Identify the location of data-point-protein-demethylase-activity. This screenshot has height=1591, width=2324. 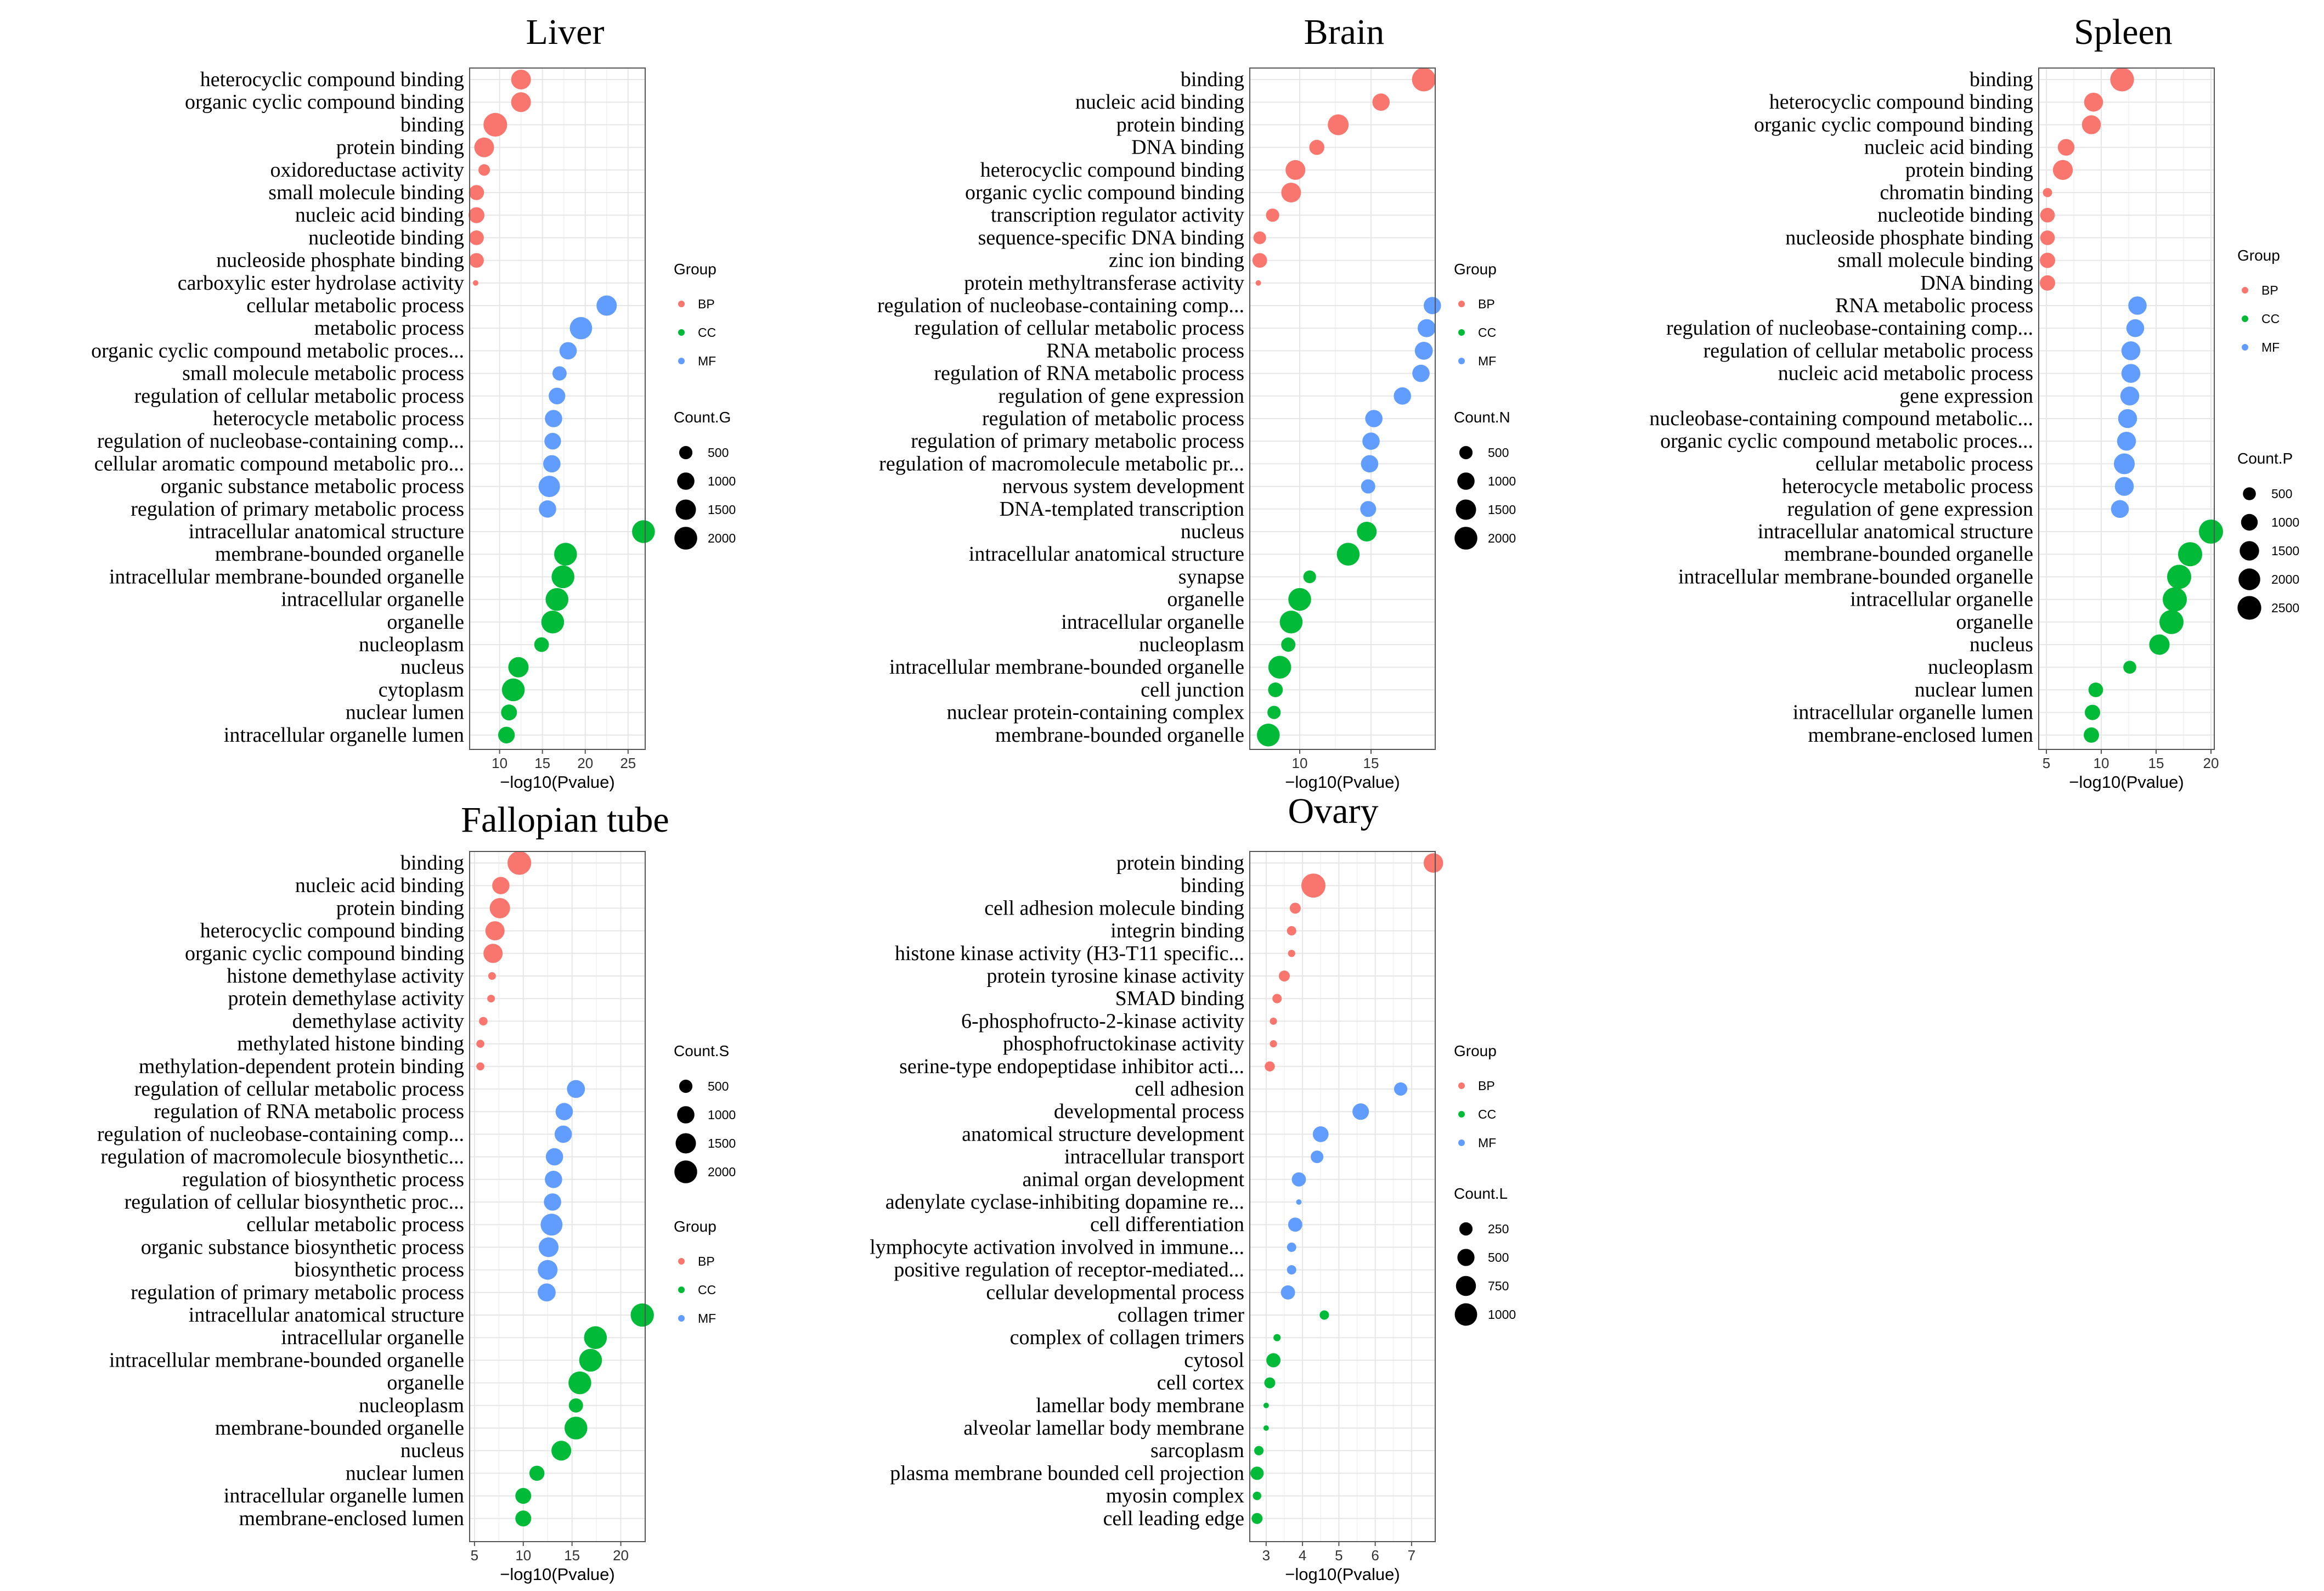
(491, 999).